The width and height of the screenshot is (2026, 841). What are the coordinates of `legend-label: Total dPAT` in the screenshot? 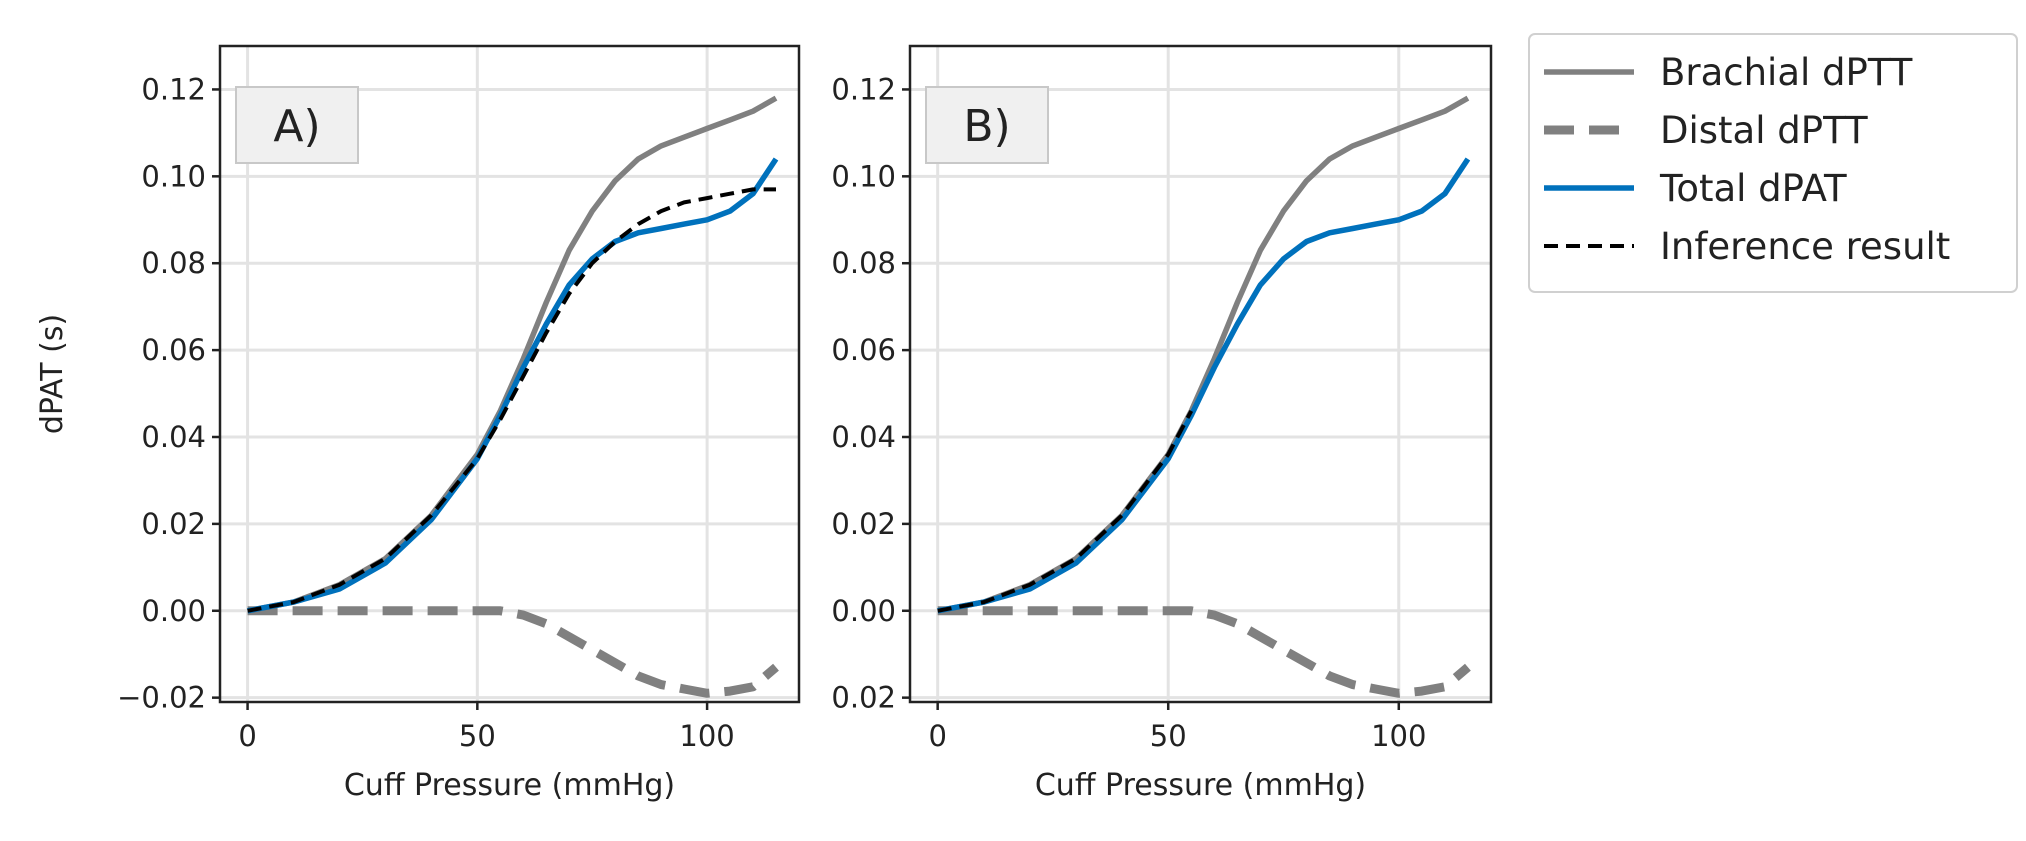 It's located at (1753, 188).